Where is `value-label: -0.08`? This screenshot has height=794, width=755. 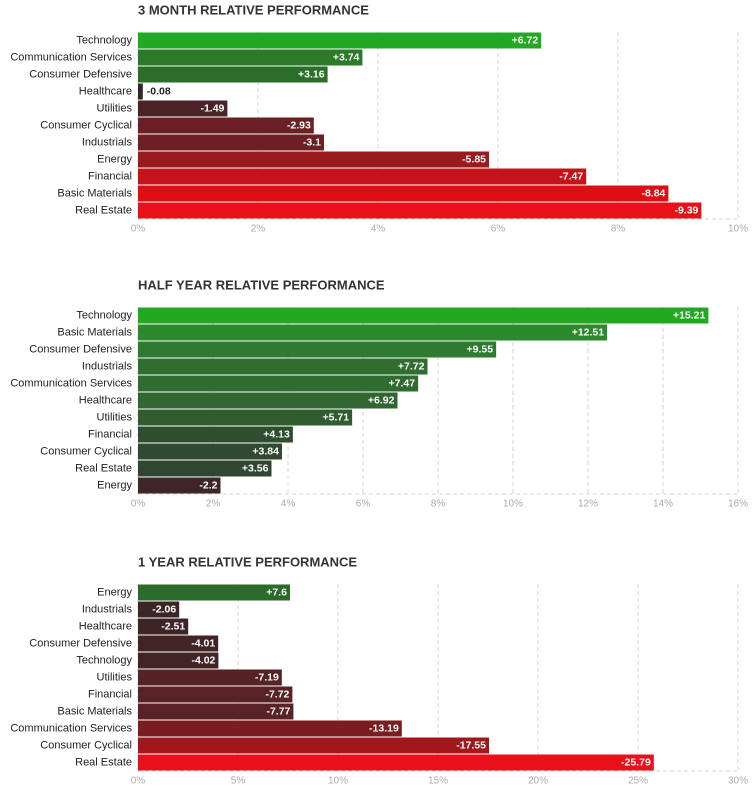 value-label: -0.08 is located at coordinates (159, 91).